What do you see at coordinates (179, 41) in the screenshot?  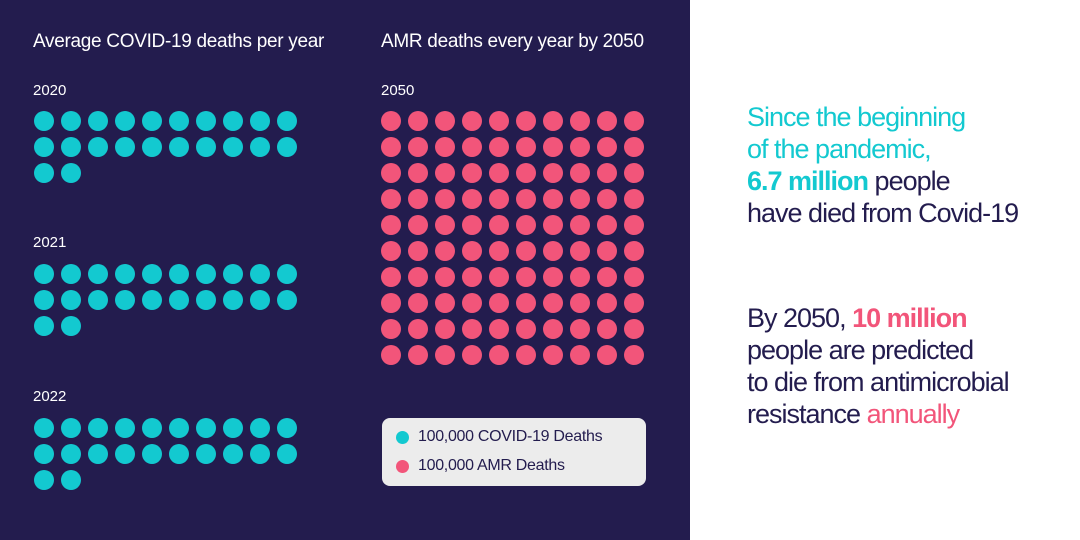 I see `covid-chart-title: Average COVID-19 deaths per year` at bounding box center [179, 41].